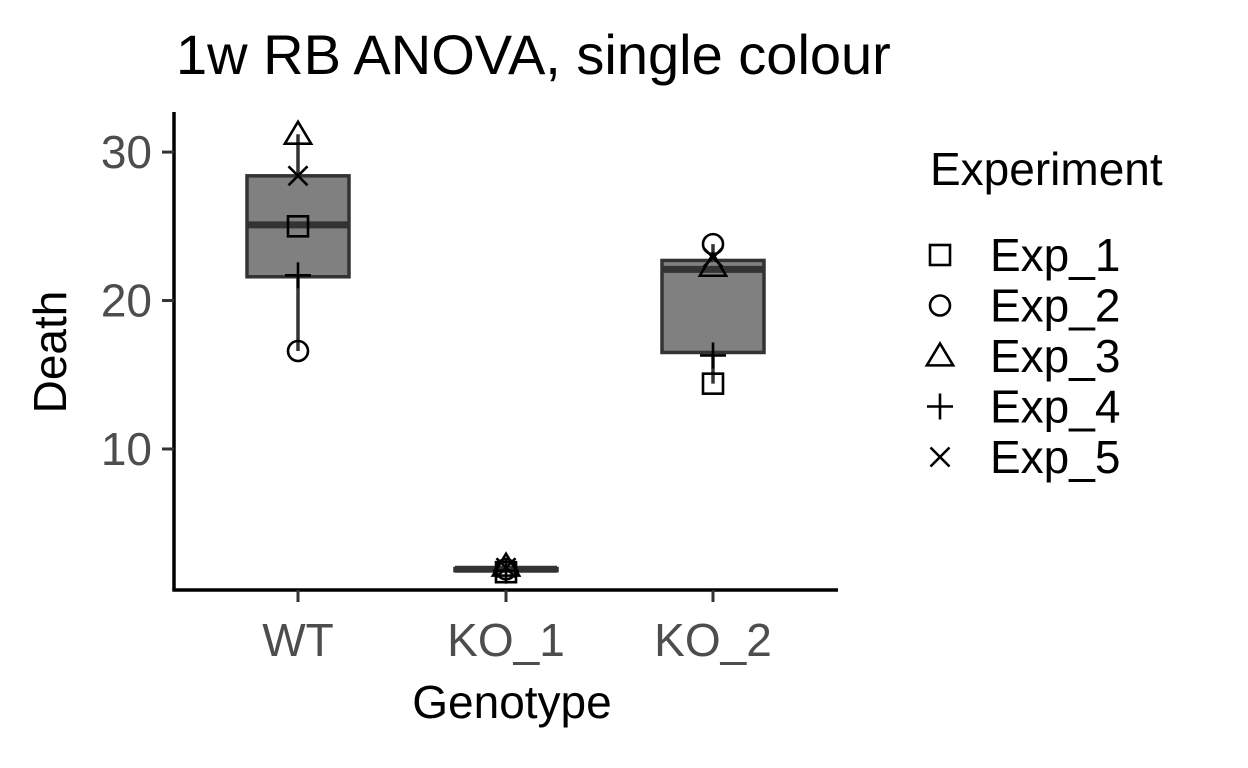 The height and width of the screenshot is (768, 1248). I want to click on legend-key-exp_2-shape, so click(940, 305).